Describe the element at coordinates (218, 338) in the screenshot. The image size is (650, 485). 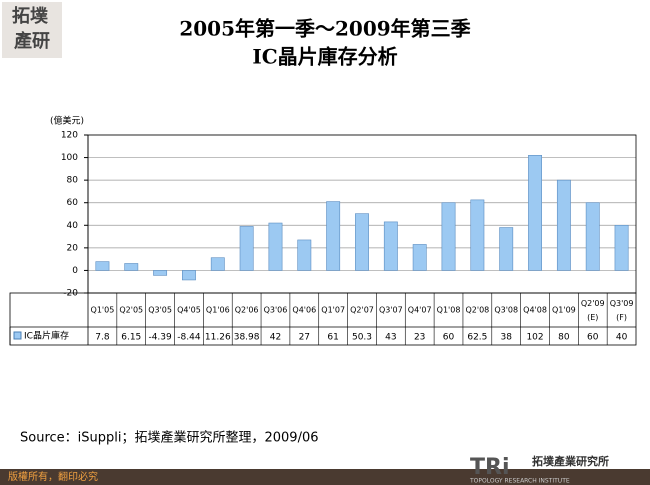
I see `value-label: 11.26` at that location.